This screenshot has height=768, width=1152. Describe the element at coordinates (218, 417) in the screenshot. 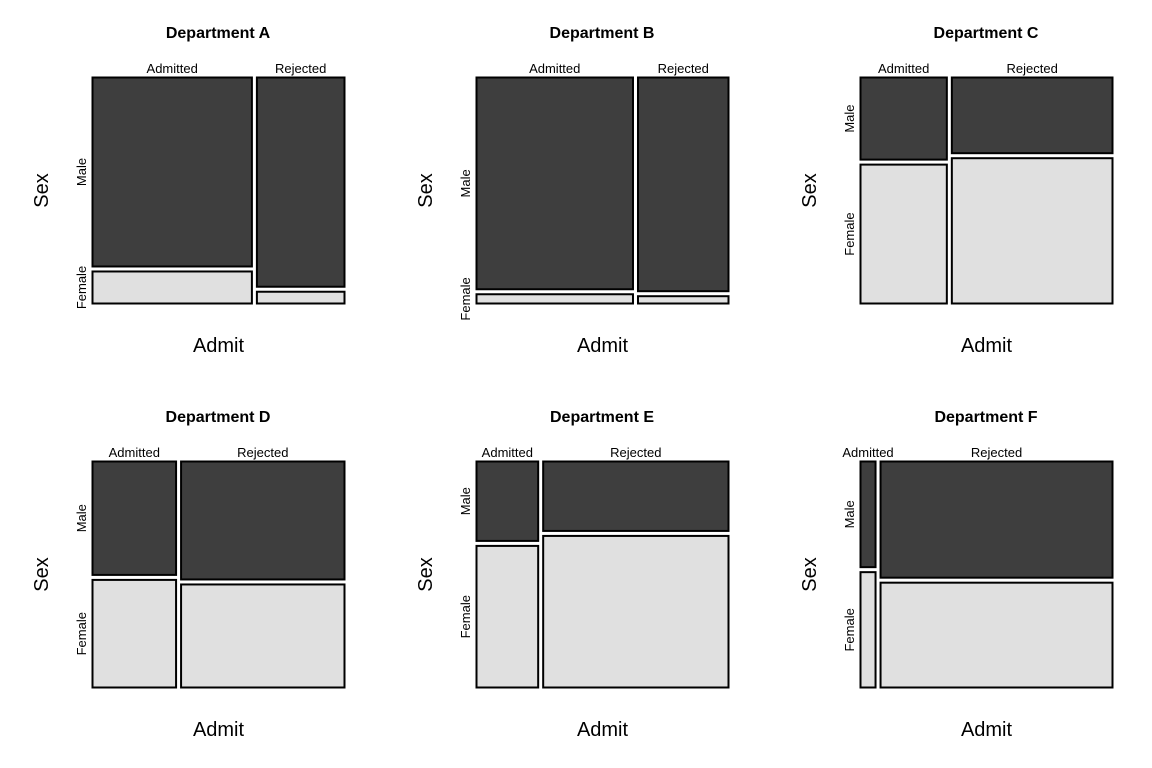

I see `panel-title: Department D` at that location.